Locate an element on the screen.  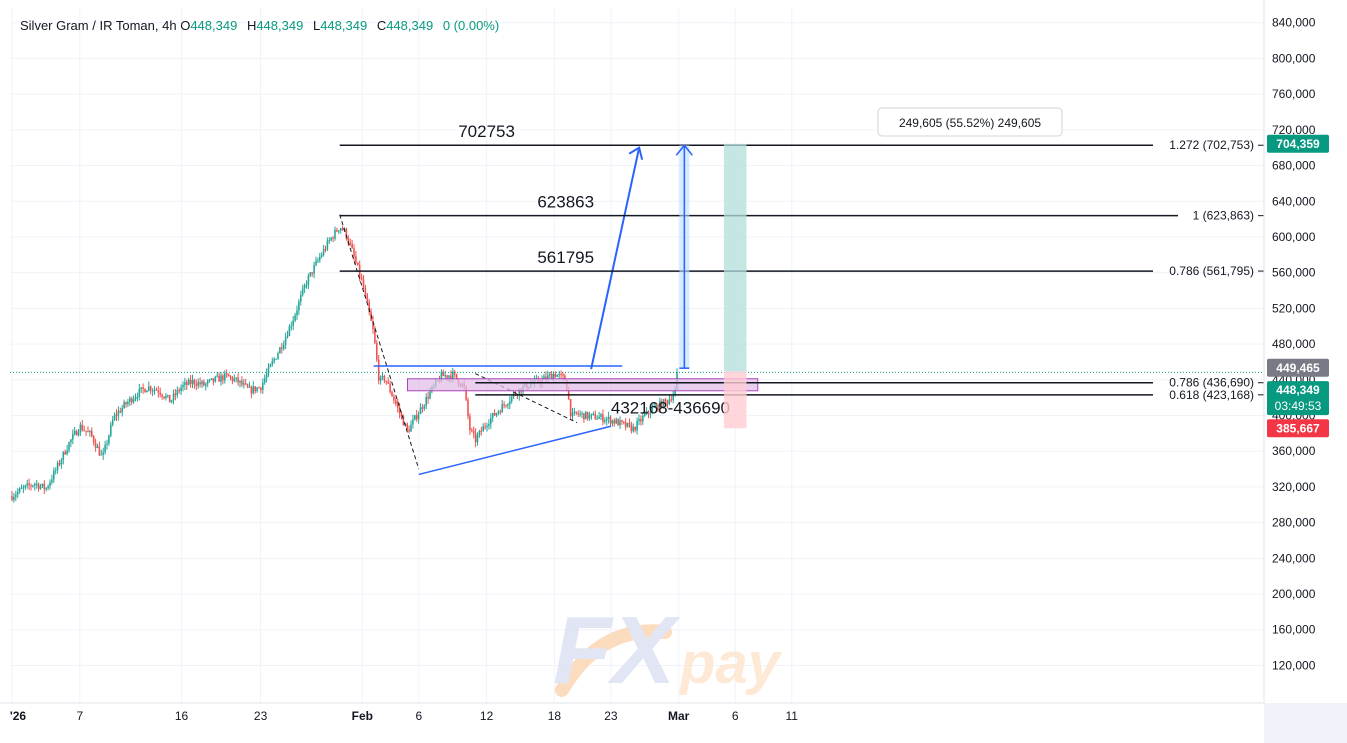
symbol-name: Silver Gram is located at coordinates (54, 25).